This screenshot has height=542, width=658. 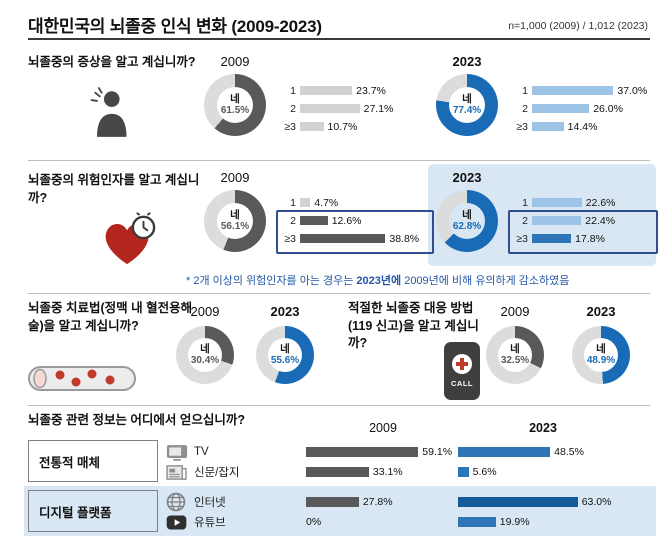 I want to click on question-risk-factors: 뇌졸중의 위험인자를 알고 계십니까?, so click(x=114, y=189).